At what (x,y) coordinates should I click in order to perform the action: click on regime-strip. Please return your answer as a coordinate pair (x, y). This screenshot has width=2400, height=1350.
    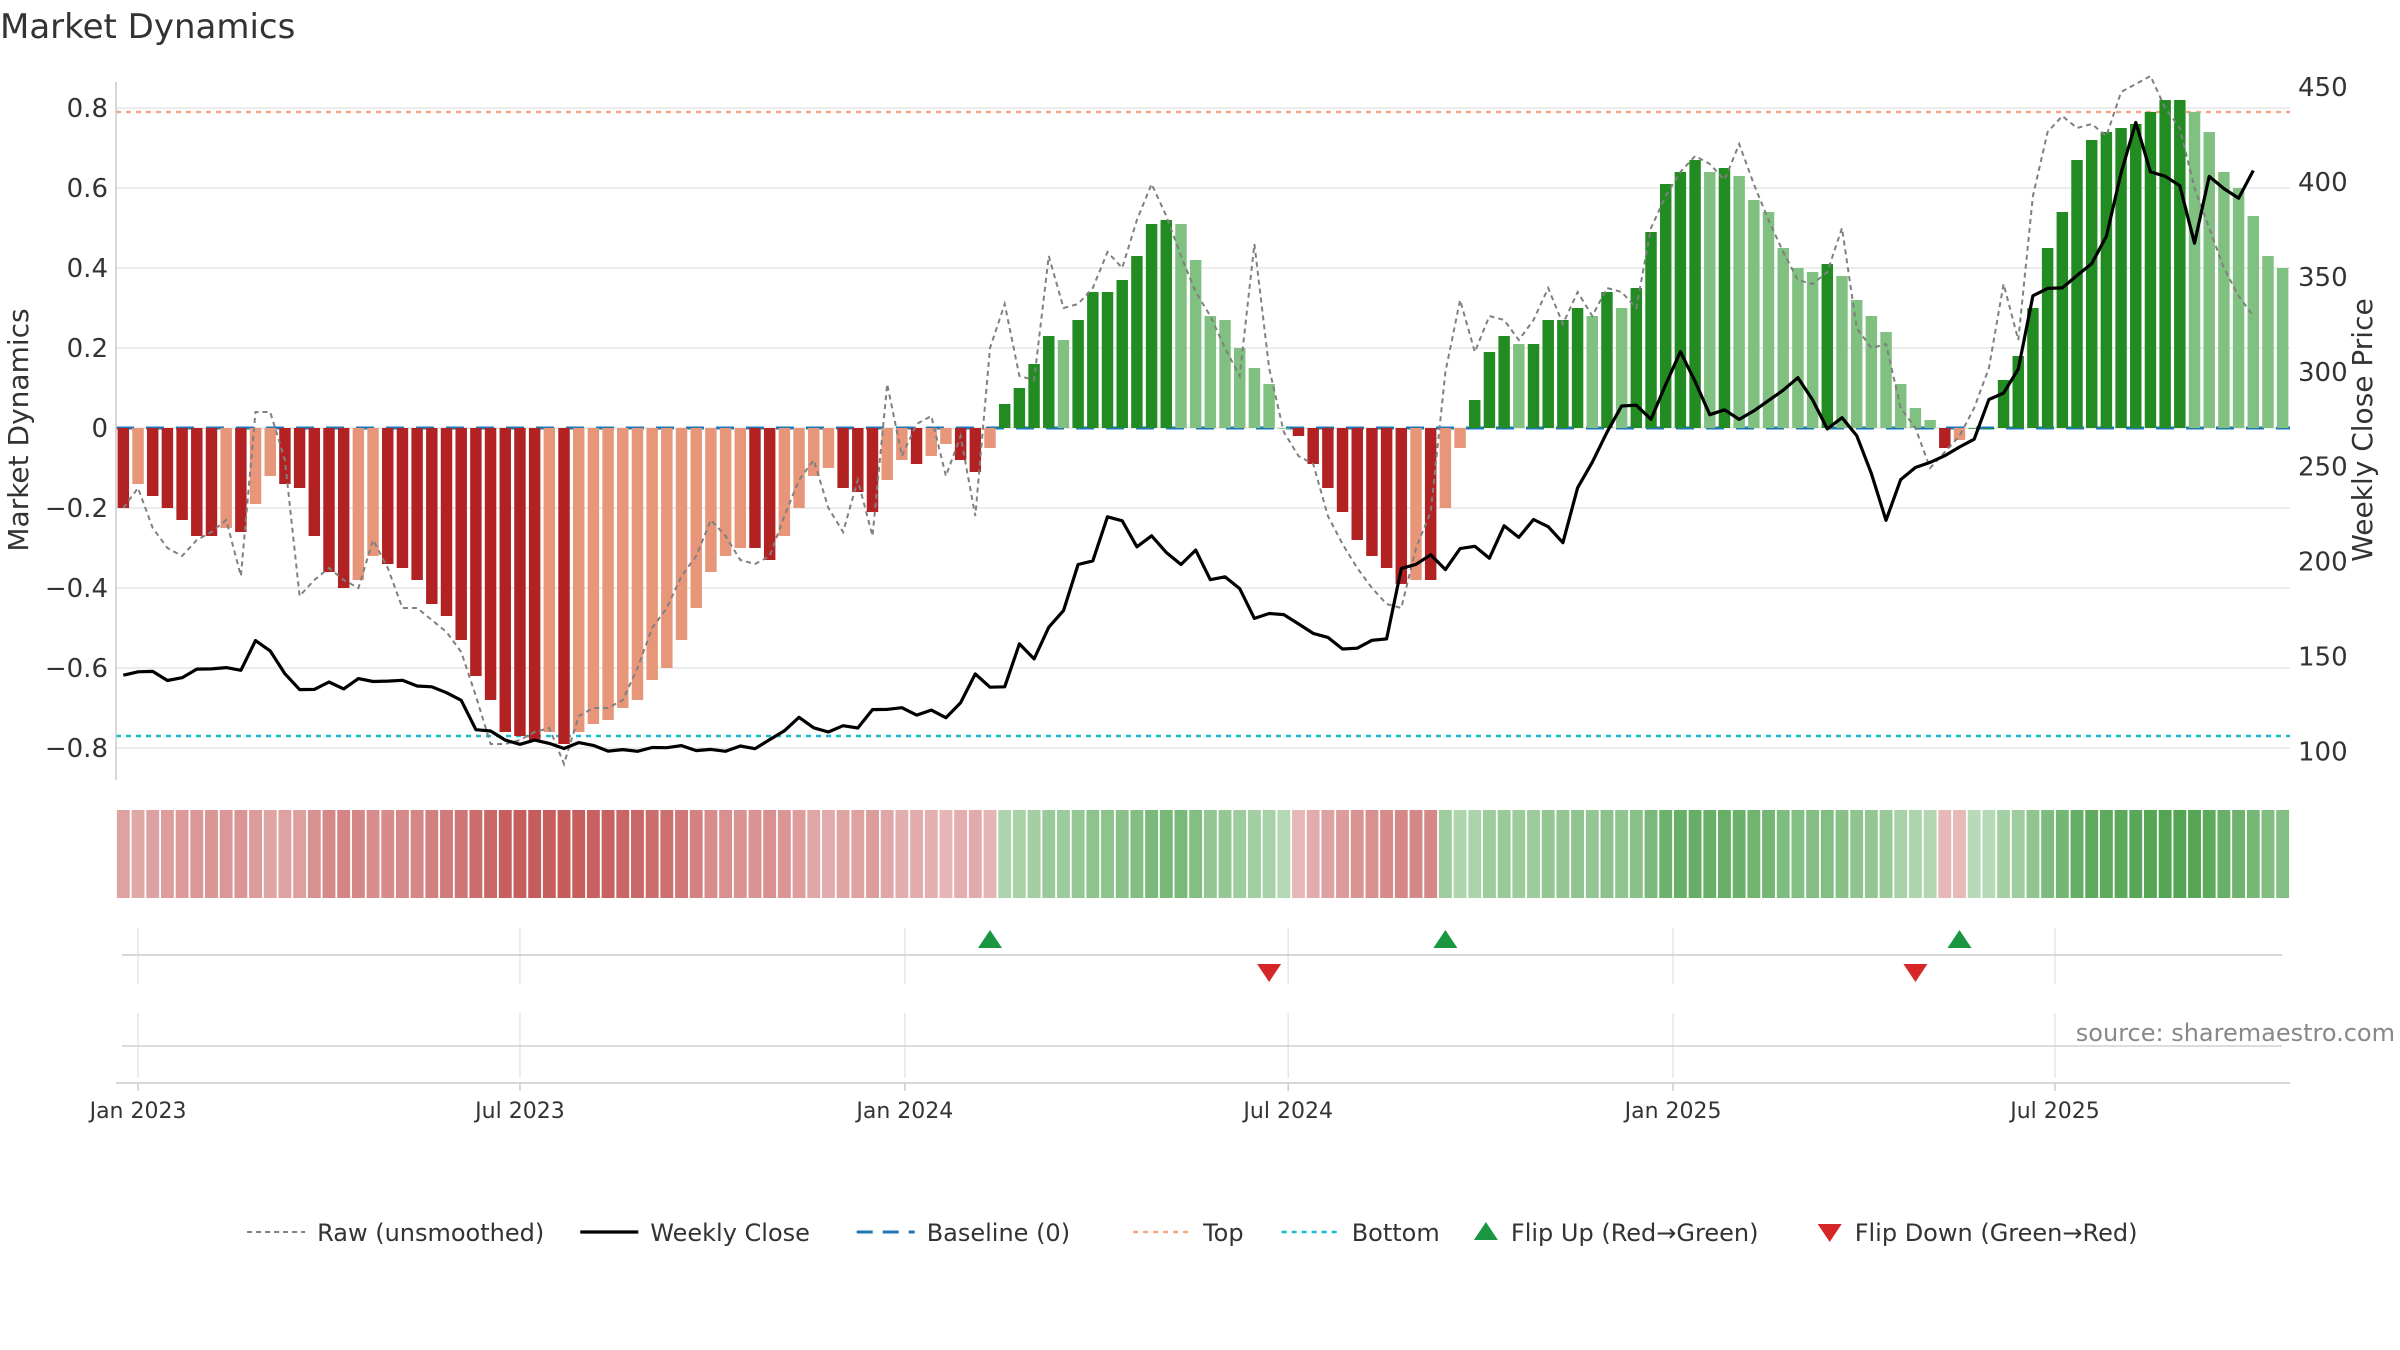
    Looking at the image, I should click on (1203, 854).